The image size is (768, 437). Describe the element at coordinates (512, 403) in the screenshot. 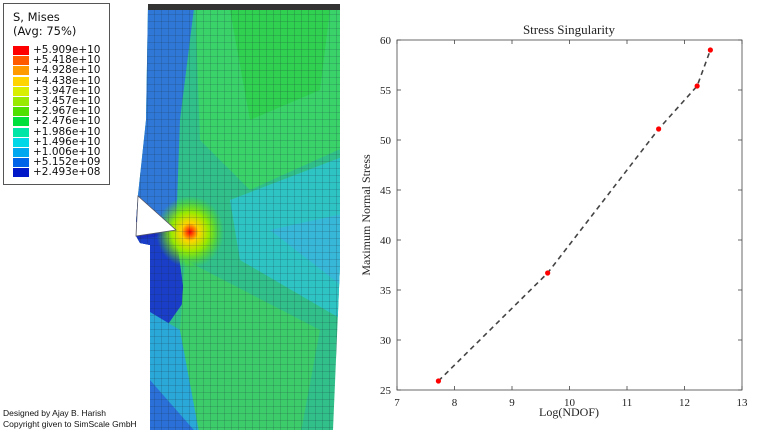

I see `x-tick-label: 9` at that location.